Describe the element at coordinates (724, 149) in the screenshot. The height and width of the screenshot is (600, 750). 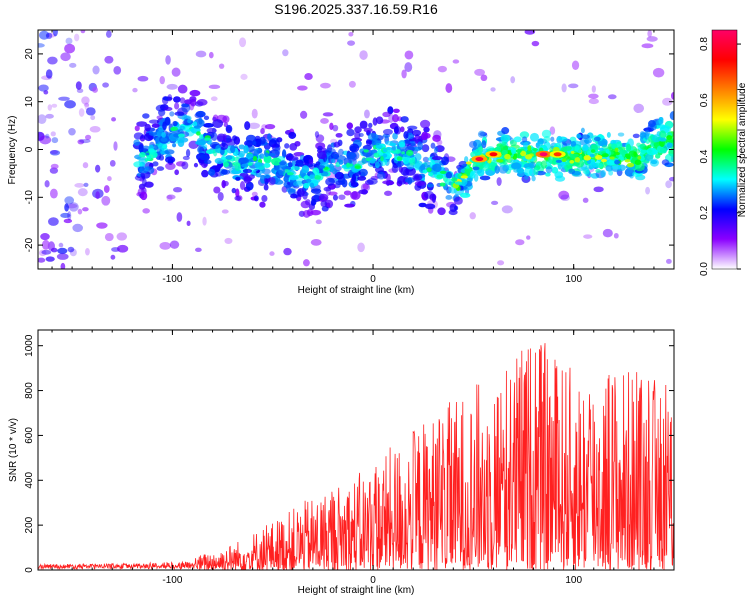
I see `colorbar-bar` at that location.